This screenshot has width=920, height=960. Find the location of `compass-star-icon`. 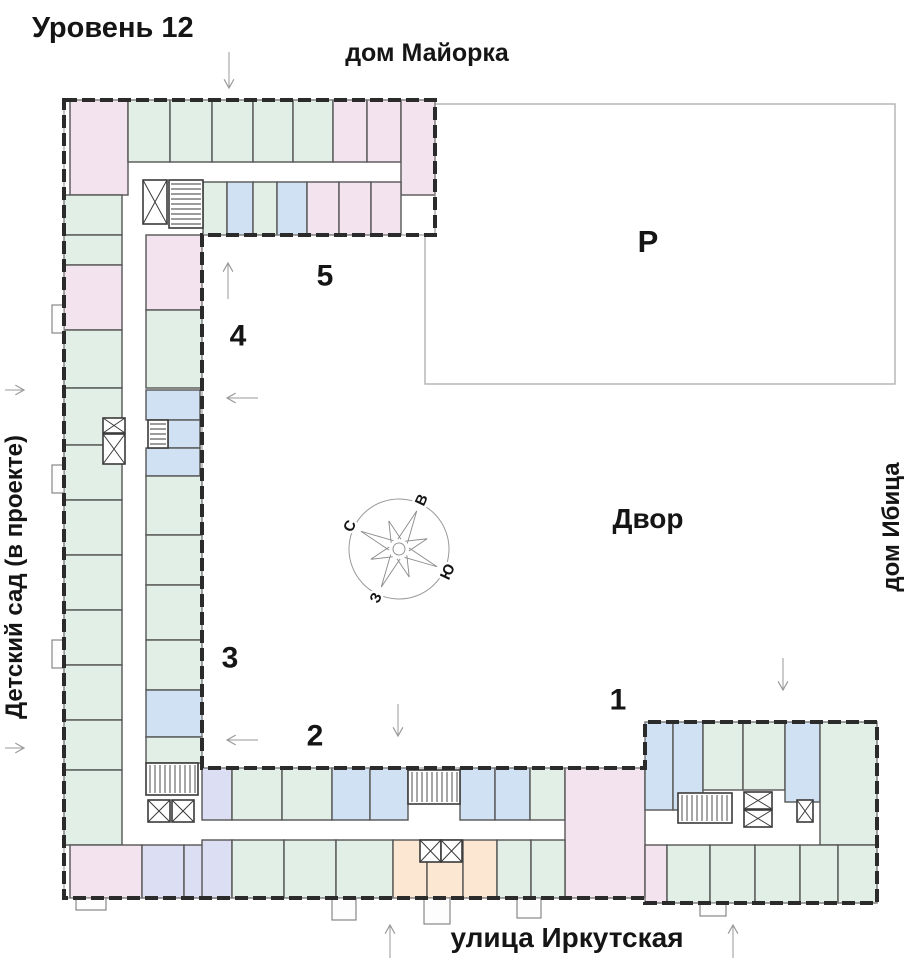

compass-star-icon is located at coordinates (399, 549).